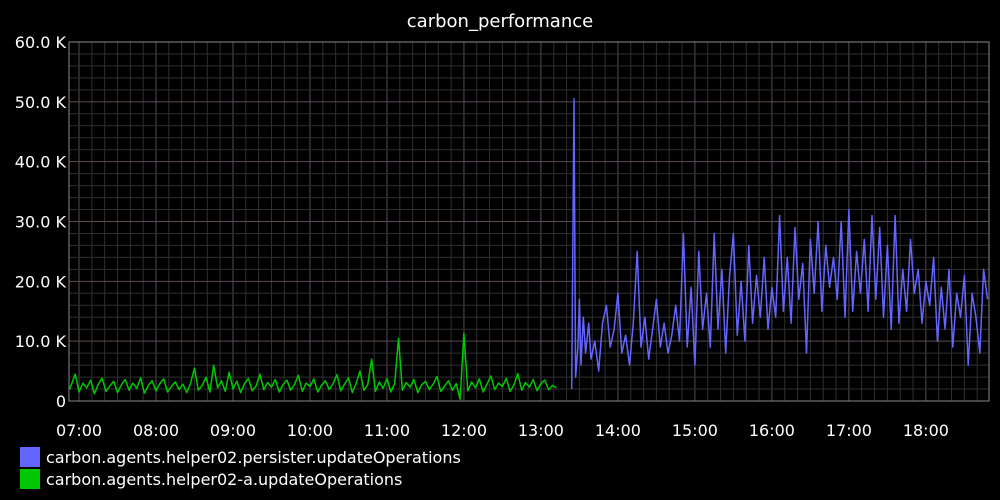 This screenshot has width=1000, height=500. I want to click on x-tick-label: 14:00, so click(618, 430).